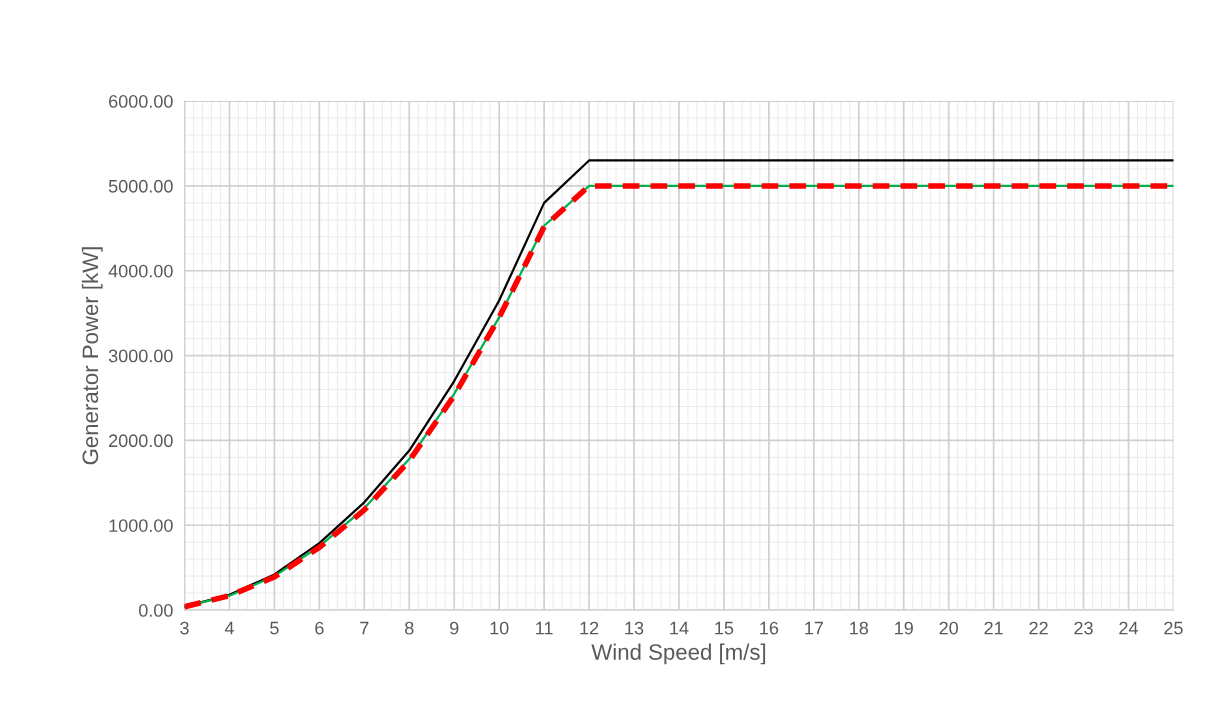  What do you see at coordinates (1038, 628) in the screenshot?
I see `x-tick-label: 22` at bounding box center [1038, 628].